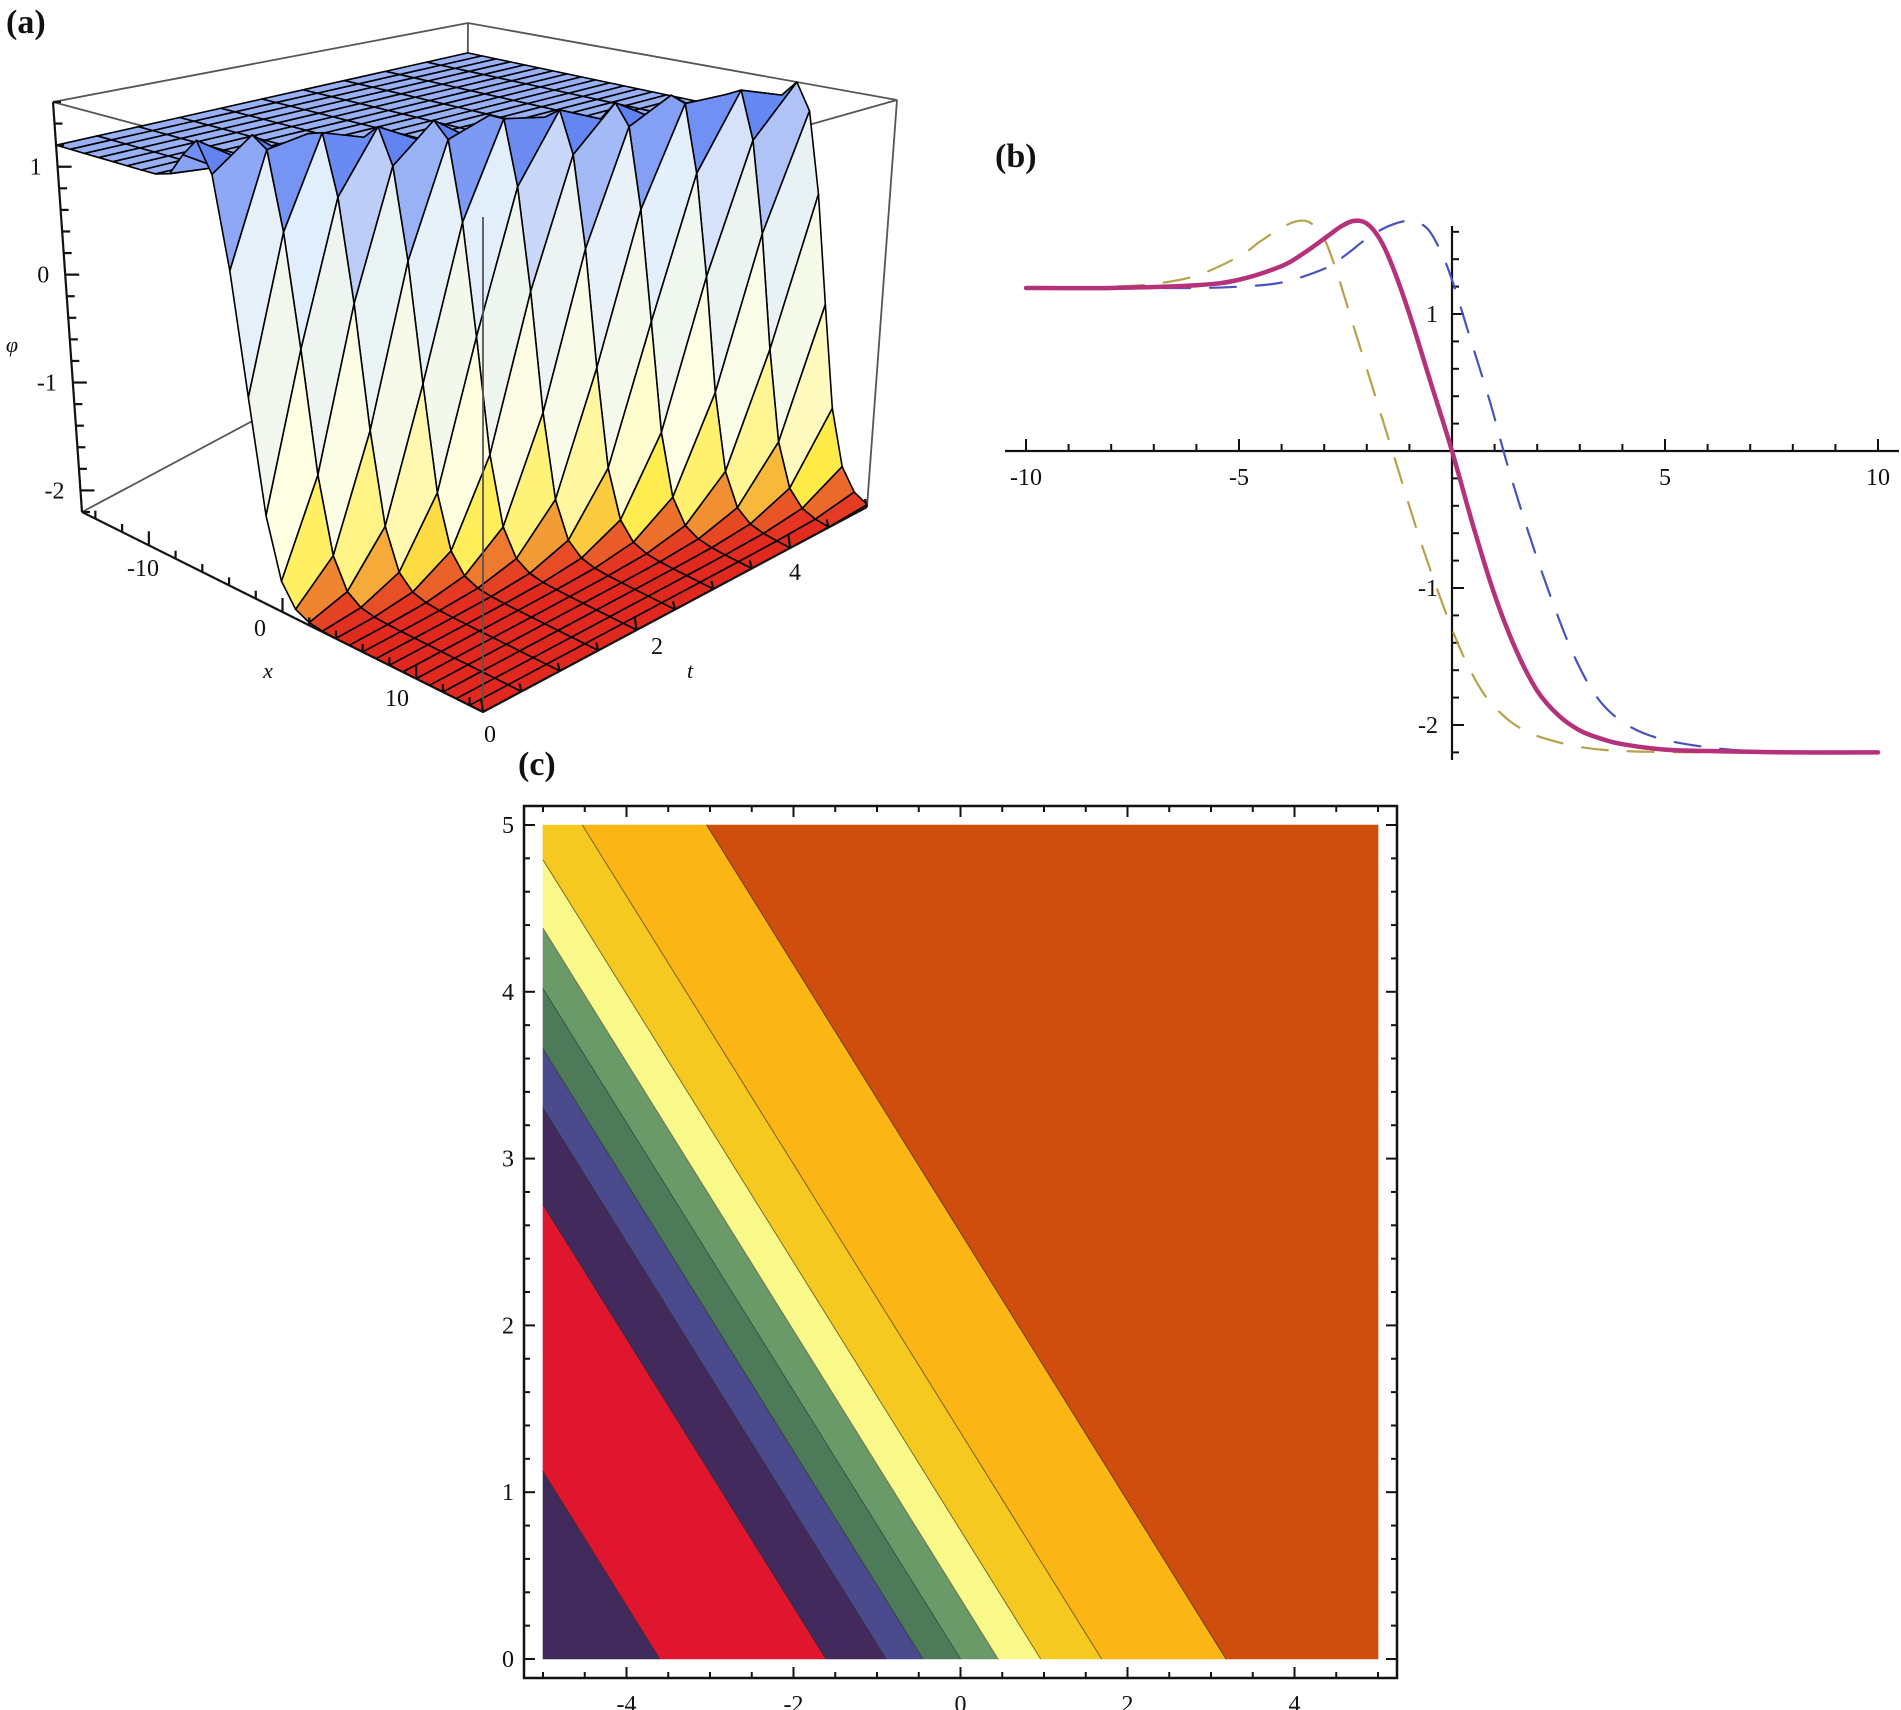  What do you see at coordinates (26, 22) in the screenshot?
I see `panel-label-a: (a)` at bounding box center [26, 22].